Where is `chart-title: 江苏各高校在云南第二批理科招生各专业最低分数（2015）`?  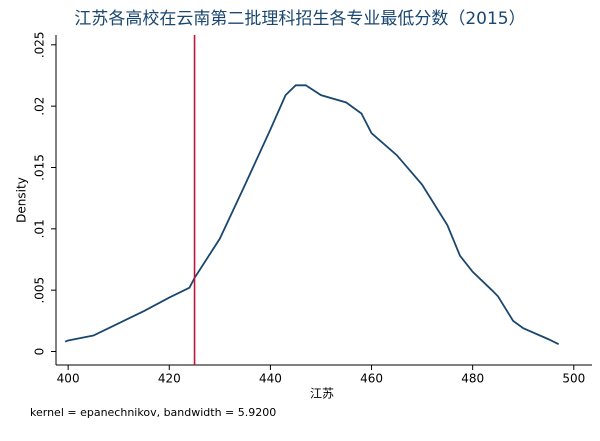
chart-title: 江苏各高校在云南第二批理科招生各专业最低分数（2015） is located at coordinates (299, 19).